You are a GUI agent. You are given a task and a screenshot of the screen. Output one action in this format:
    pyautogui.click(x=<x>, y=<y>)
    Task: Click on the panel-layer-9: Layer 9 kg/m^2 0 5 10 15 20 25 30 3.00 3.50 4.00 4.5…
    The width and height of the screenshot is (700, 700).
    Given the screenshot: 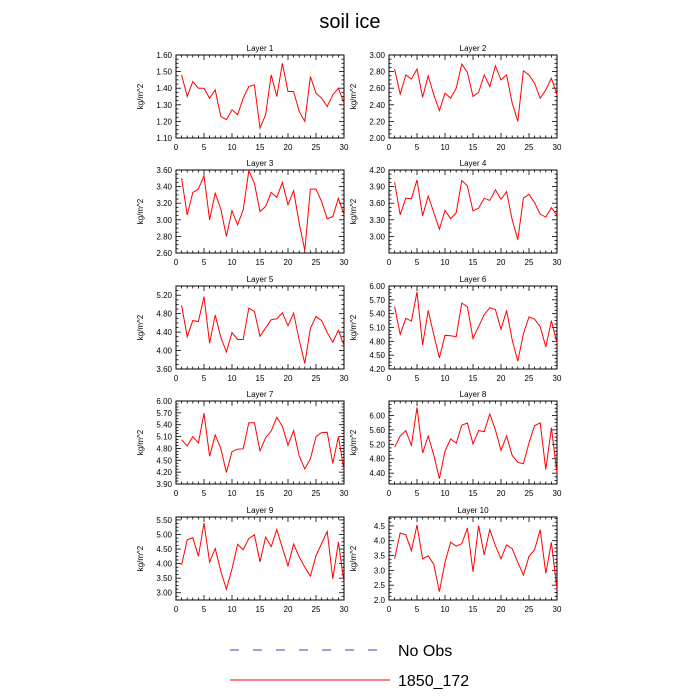 What is the action you would take?
    pyautogui.click(x=242, y=560)
    